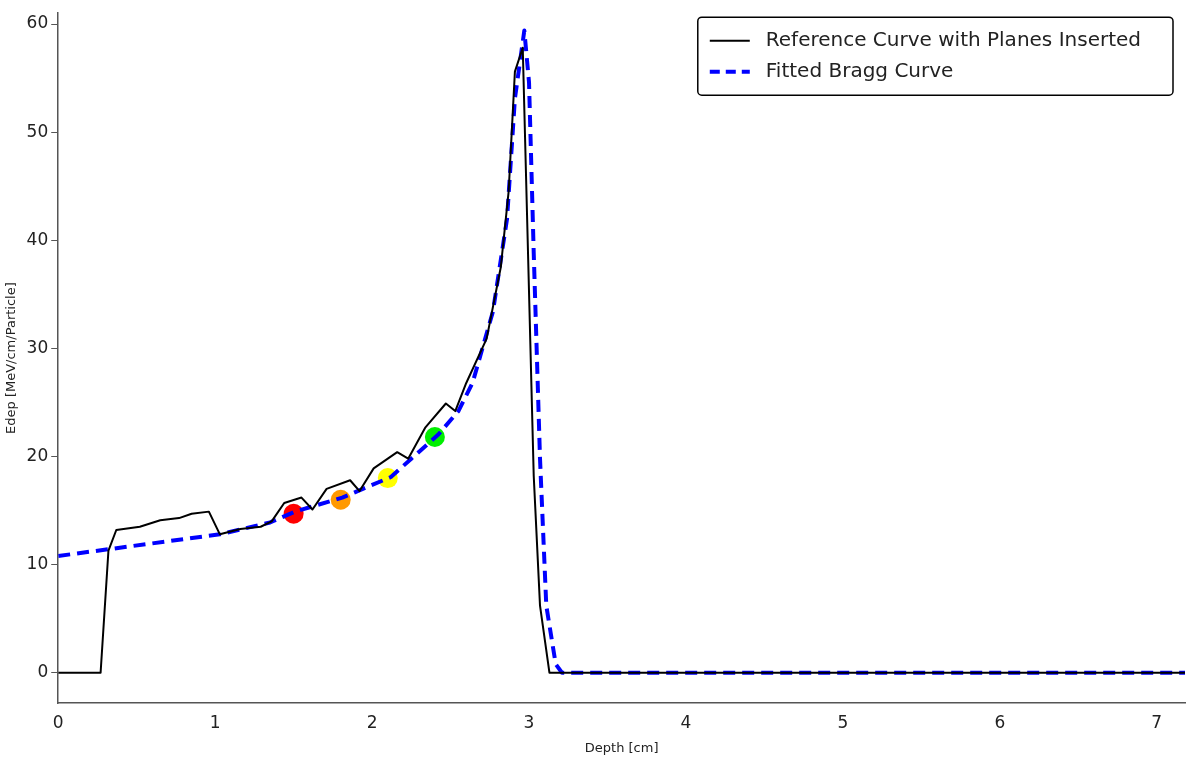 Image resolution: width=1201 pixels, height=766 pixels. What do you see at coordinates (37, 346) in the screenshot?
I see `y-tick-label: 30` at bounding box center [37, 346].